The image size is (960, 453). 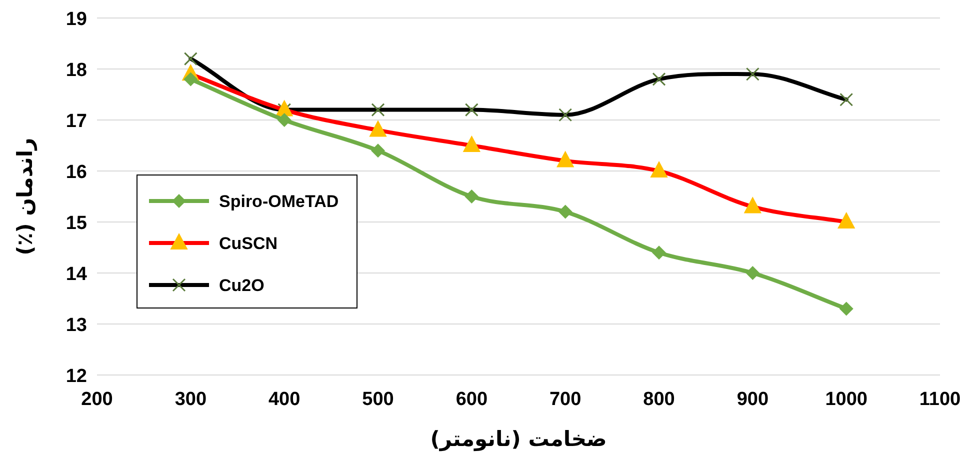 What do you see at coordinates (472, 399) in the screenshot?
I see `x-tick-label: 600` at bounding box center [472, 399].